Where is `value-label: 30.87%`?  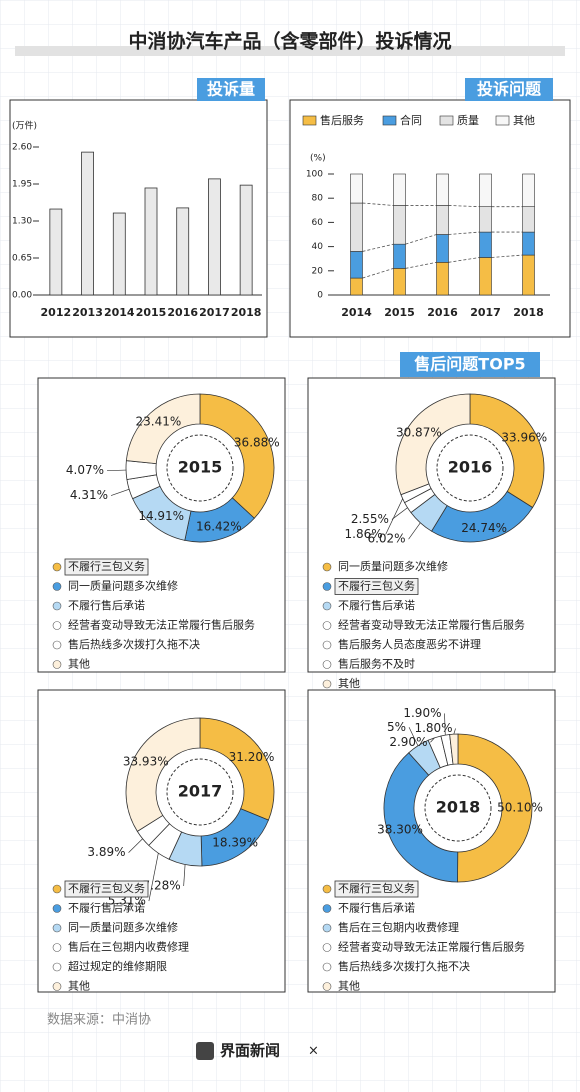 value-label: 30.87% is located at coordinates (419, 432).